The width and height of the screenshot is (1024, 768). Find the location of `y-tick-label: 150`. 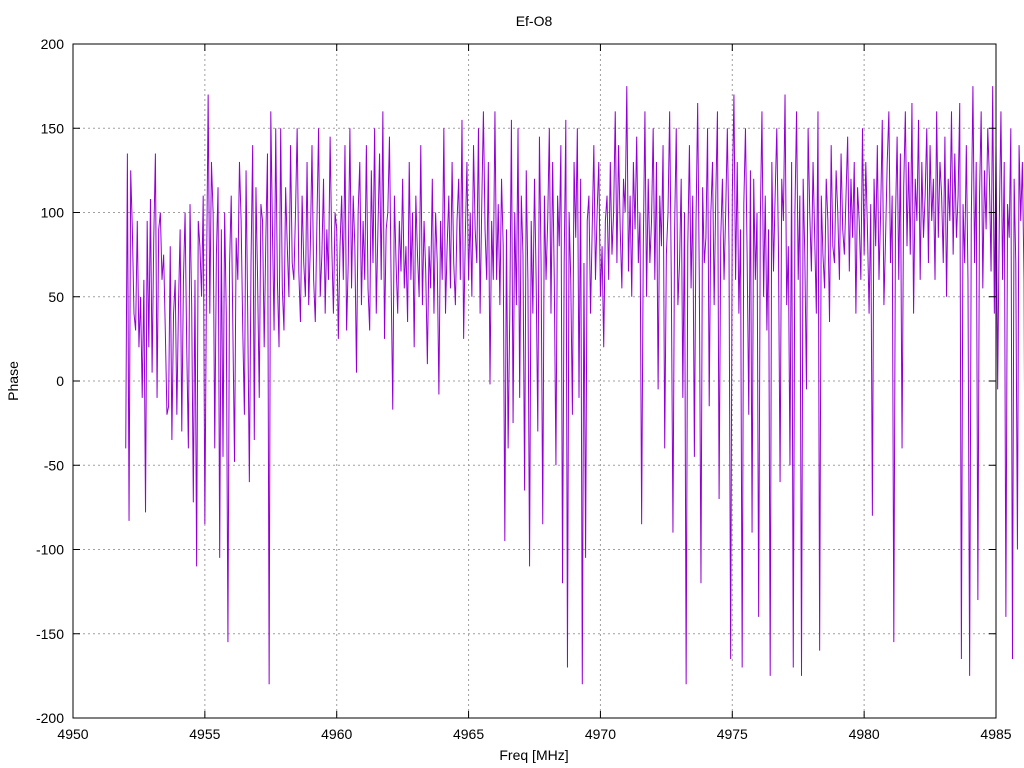

y-tick-label: 150 is located at coordinates (53, 128).